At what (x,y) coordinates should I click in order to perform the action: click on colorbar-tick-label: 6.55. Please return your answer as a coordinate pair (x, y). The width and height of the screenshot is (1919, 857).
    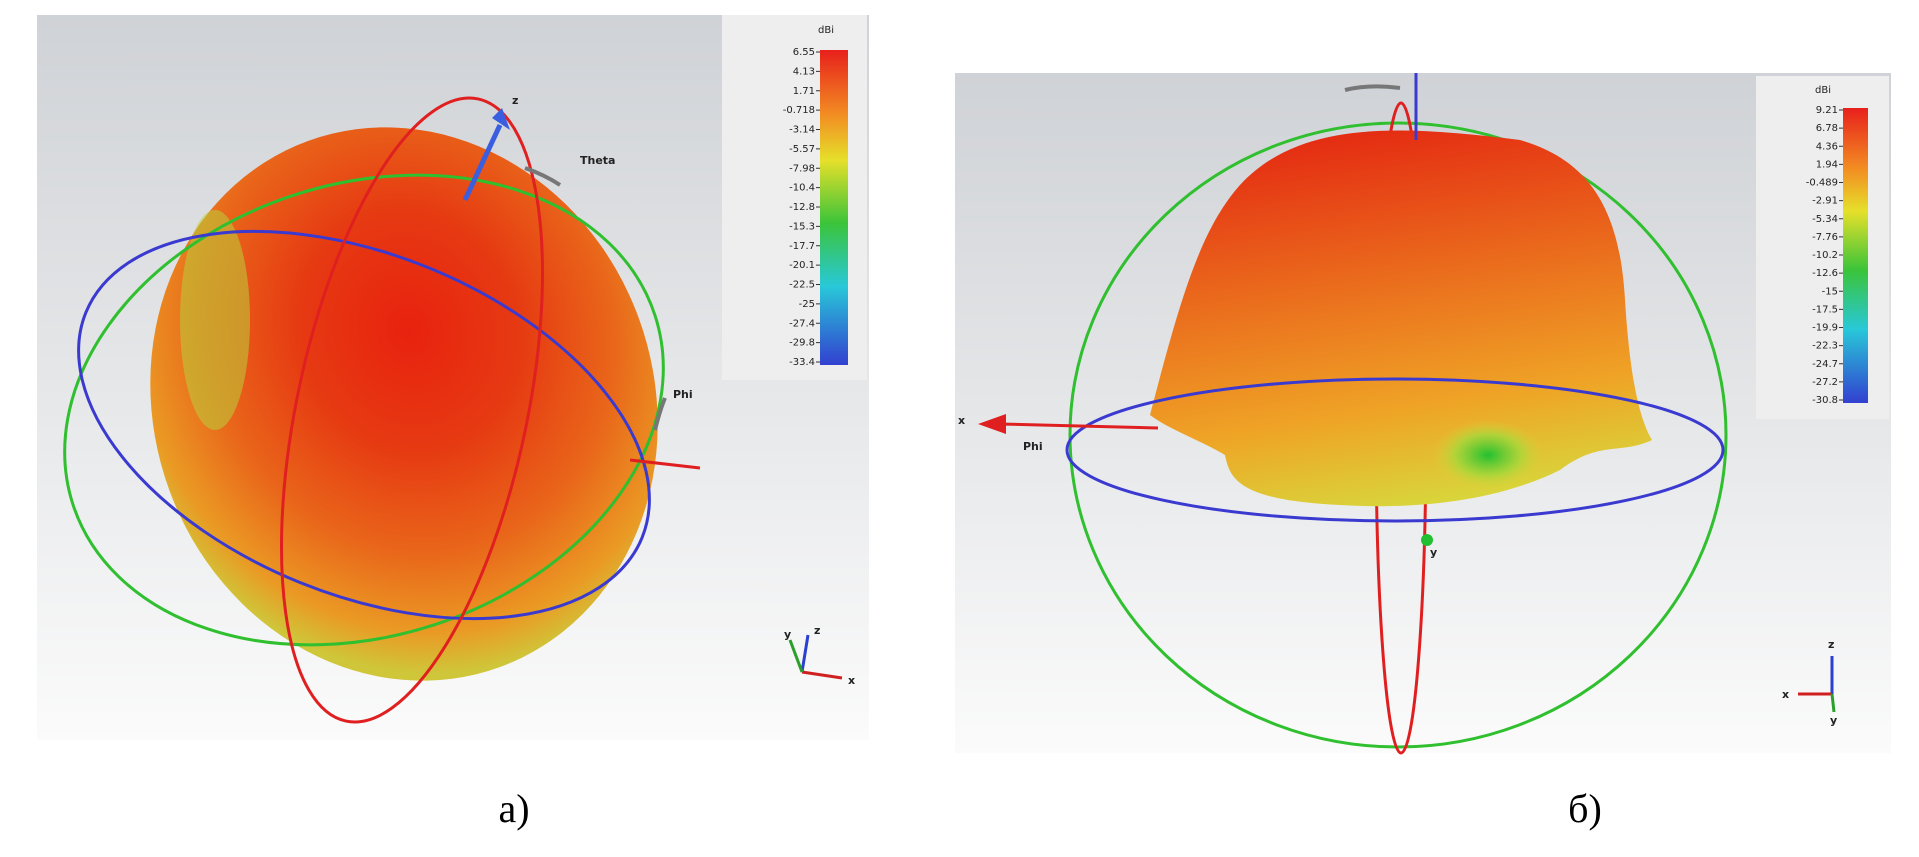
    Looking at the image, I should click on (804, 52).